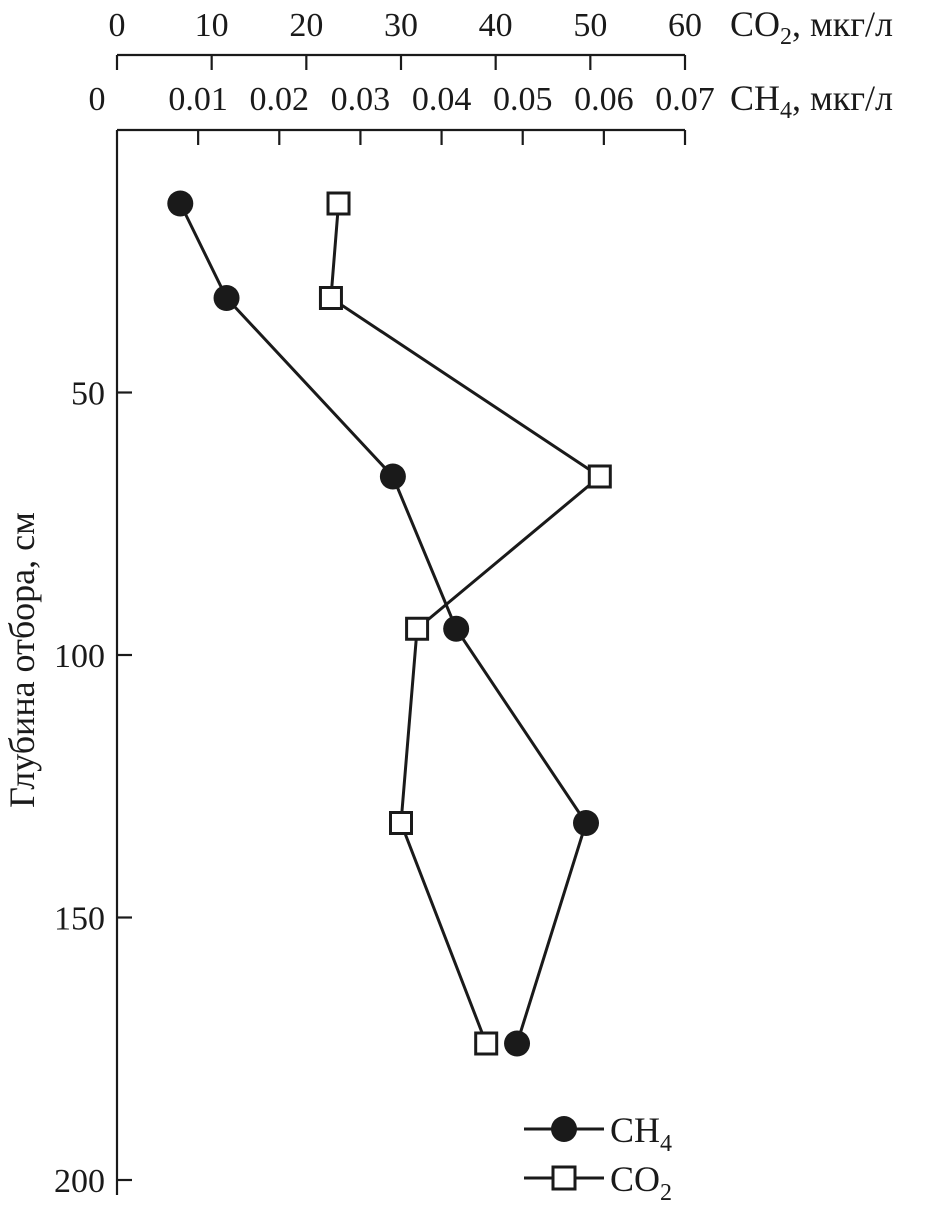 This screenshot has width=936, height=1208. What do you see at coordinates (442, 99) in the screenshot?
I see `ch4-tick-label: 0.04` at bounding box center [442, 99].